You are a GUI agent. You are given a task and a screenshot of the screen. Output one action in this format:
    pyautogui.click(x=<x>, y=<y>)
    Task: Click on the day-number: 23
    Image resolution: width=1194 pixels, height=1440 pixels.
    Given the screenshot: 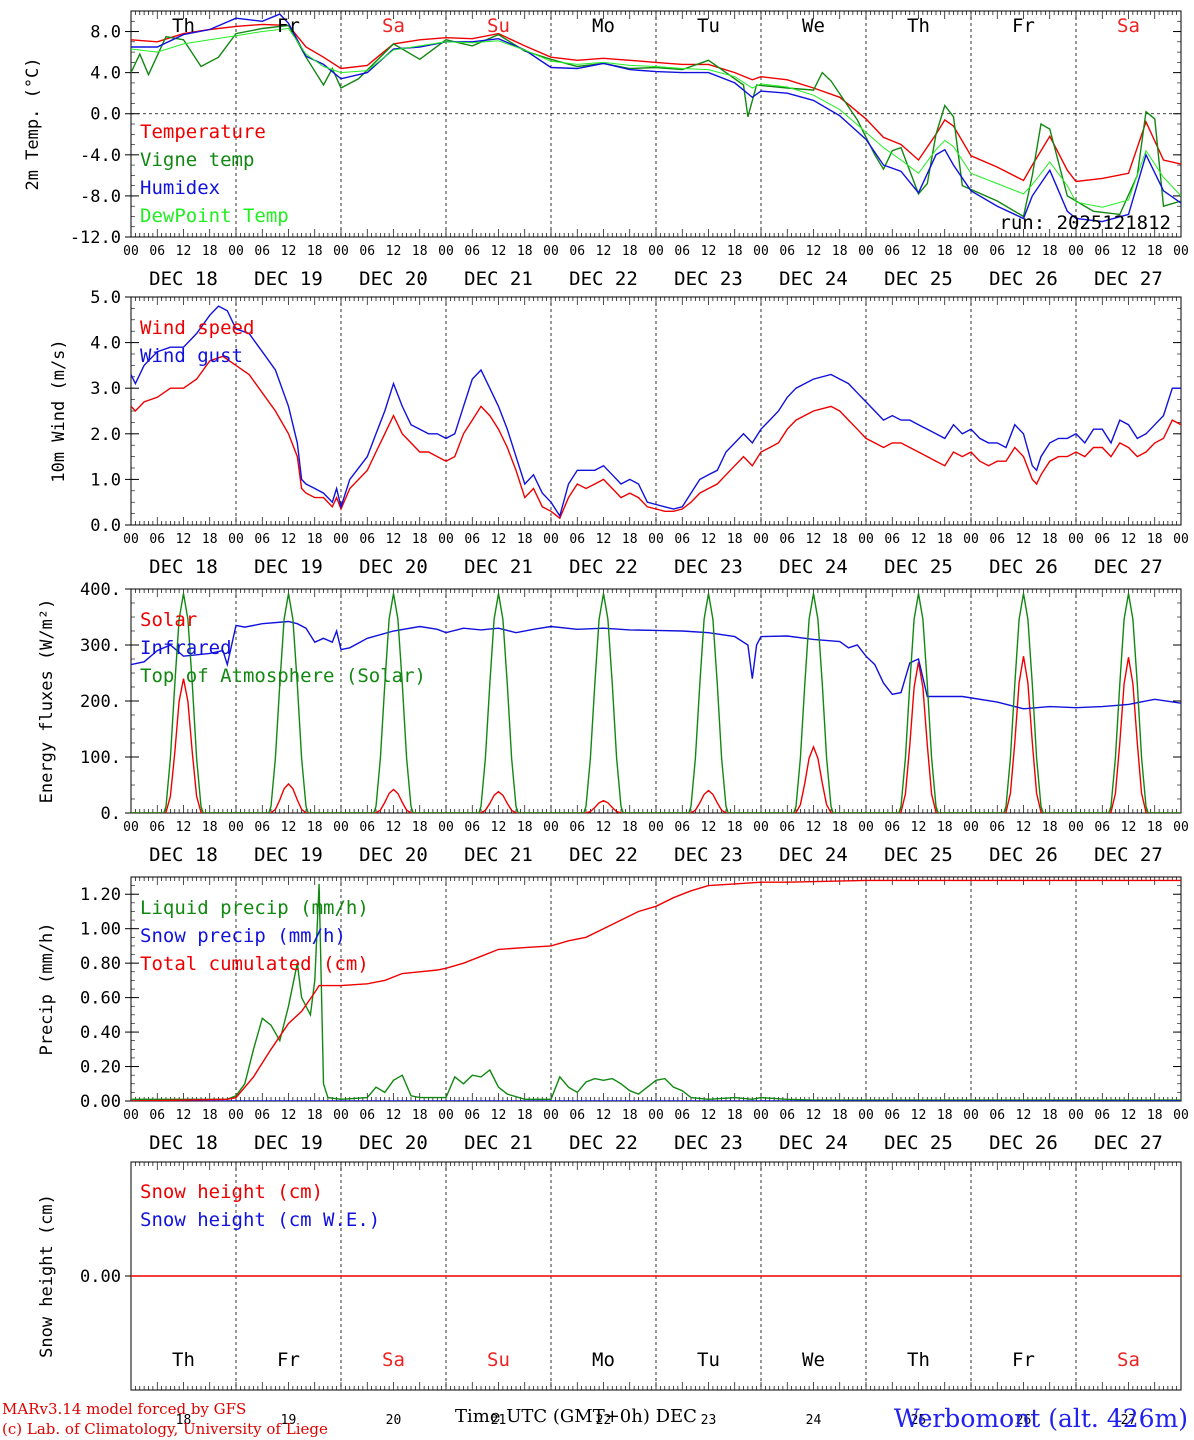 What is the action you would take?
    pyautogui.click(x=709, y=1420)
    